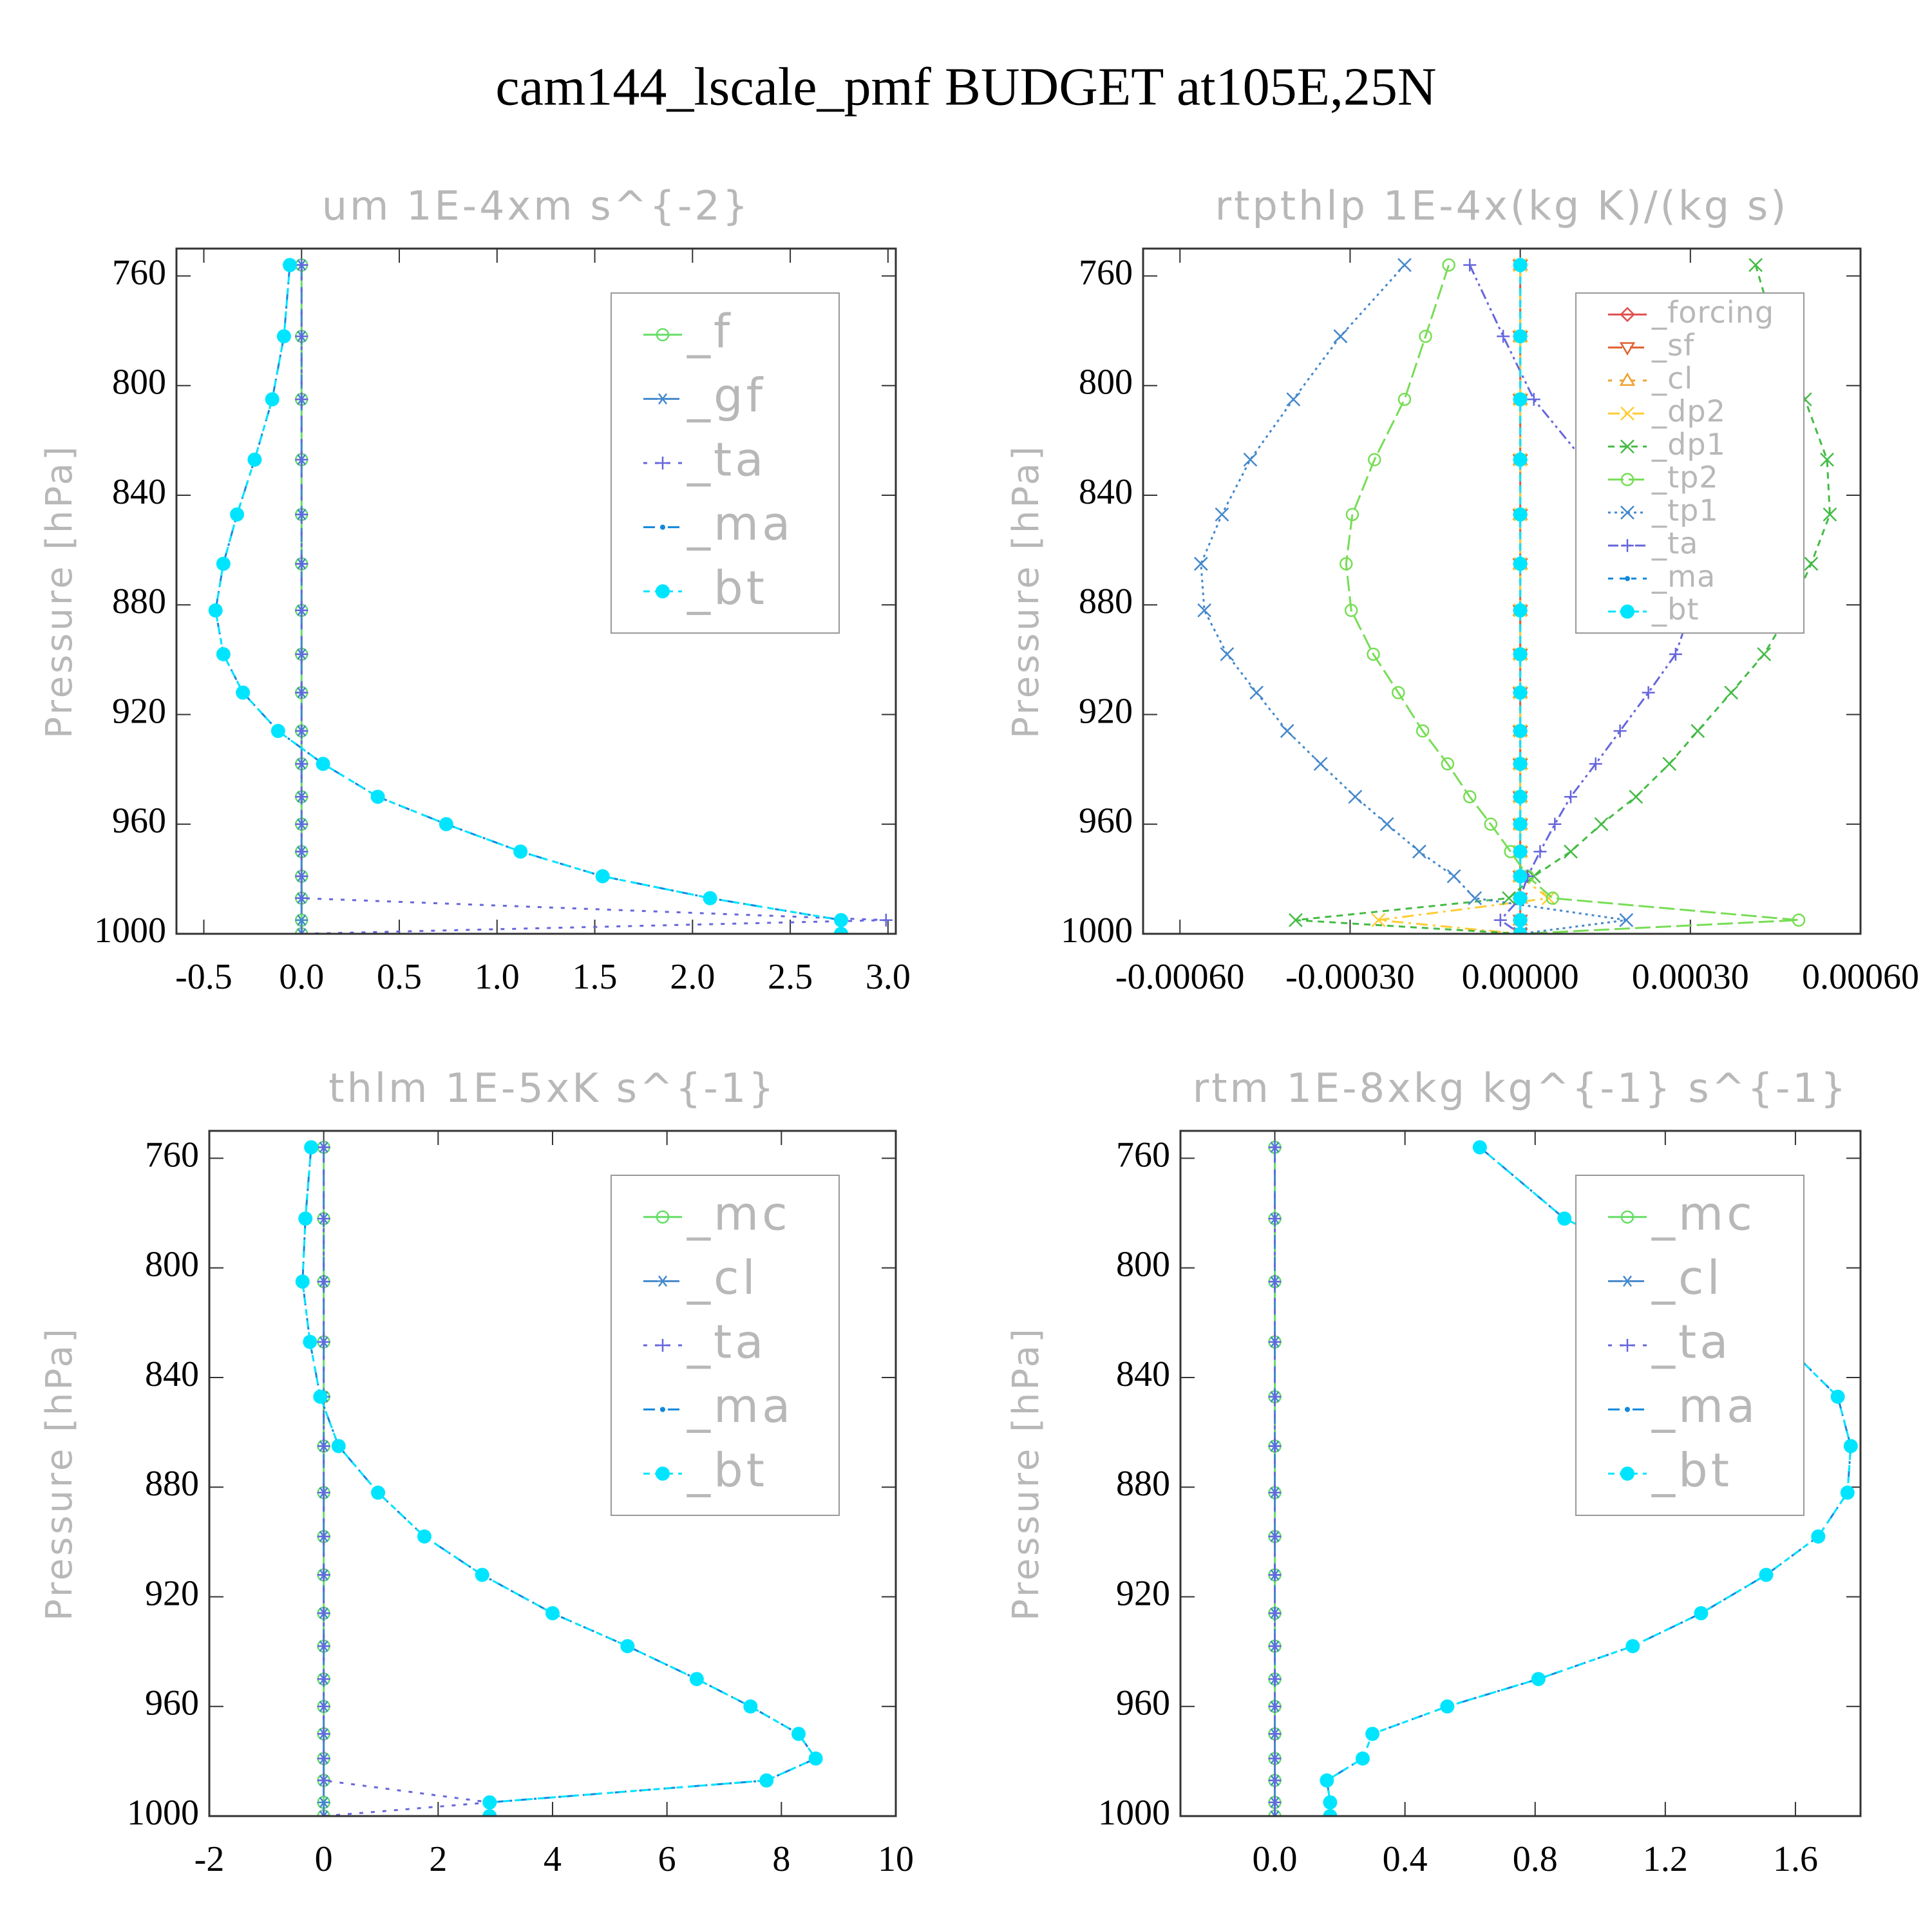  Describe the element at coordinates (552, 1089) in the screenshot. I see `panel-title: thlm 1E-5xK s^{-1}` at that location.